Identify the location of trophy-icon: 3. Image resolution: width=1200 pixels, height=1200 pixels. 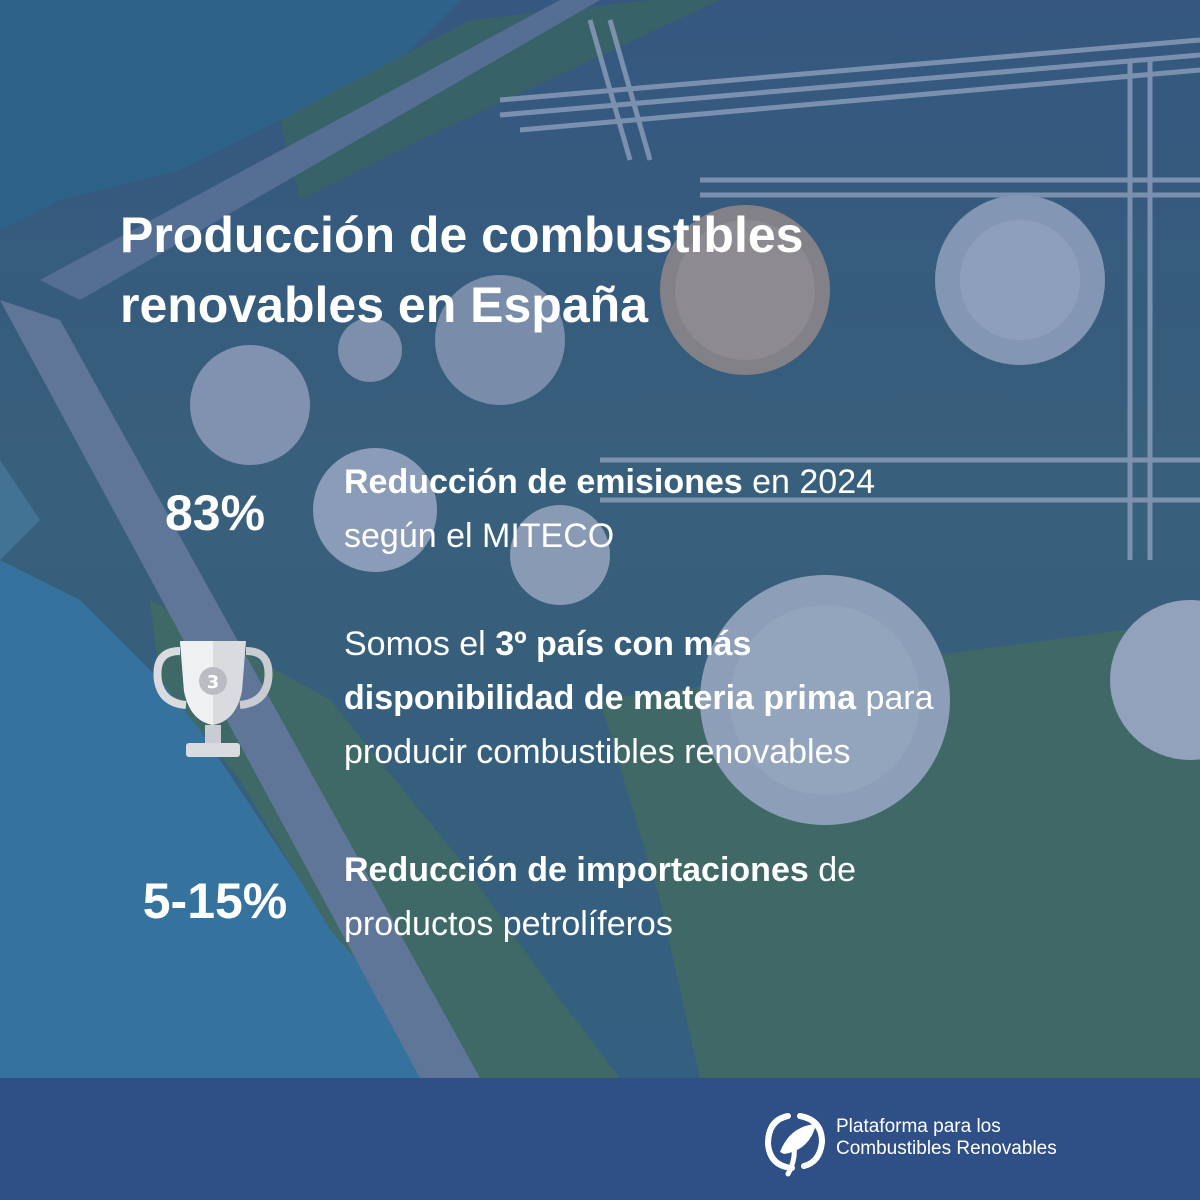
(213, 698).